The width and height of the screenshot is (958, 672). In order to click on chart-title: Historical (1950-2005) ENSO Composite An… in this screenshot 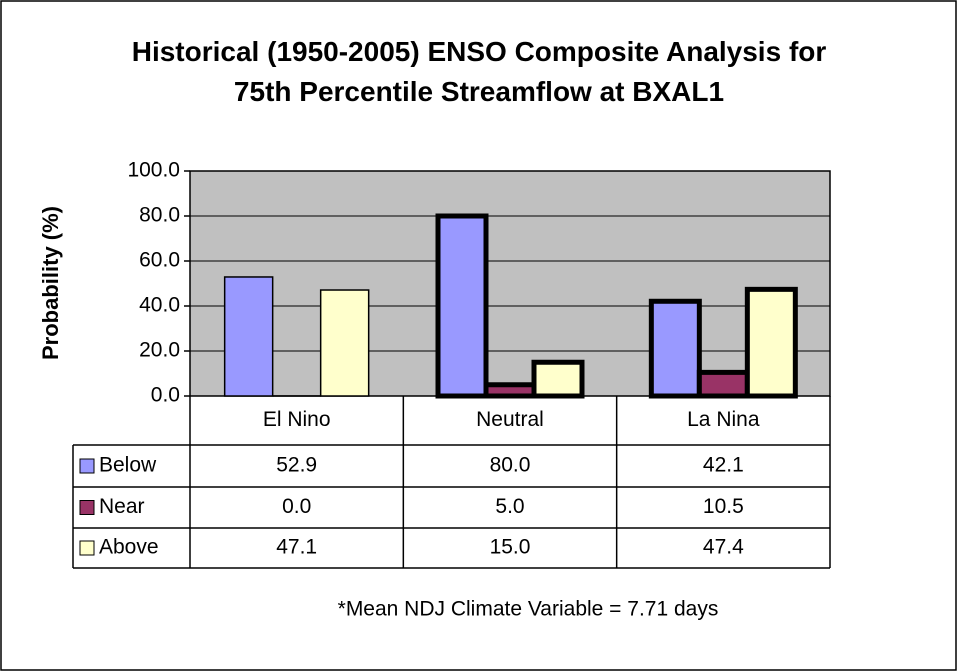, I will do `click(479, 71)`.